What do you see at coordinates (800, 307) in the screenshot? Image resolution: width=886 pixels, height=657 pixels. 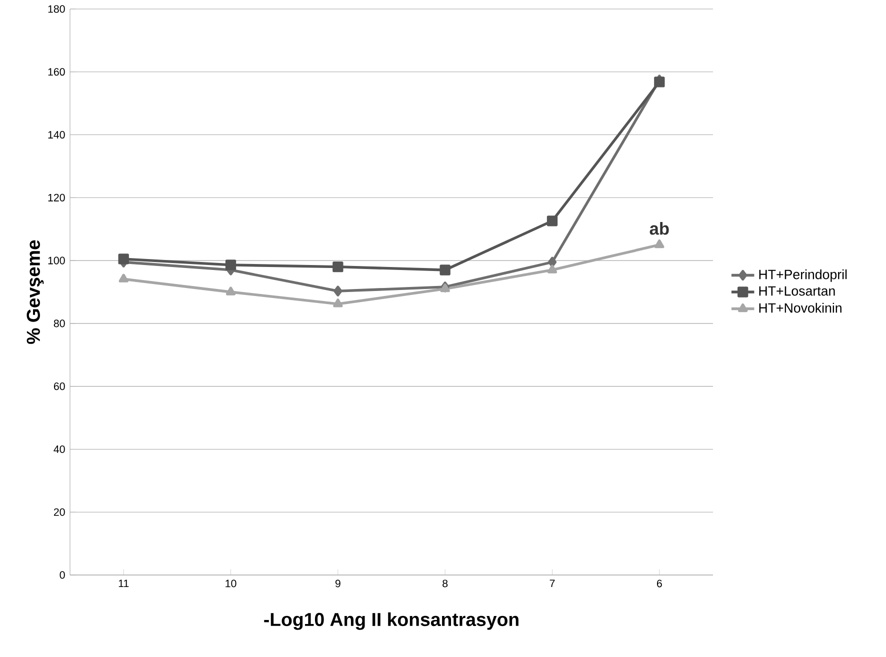 I see `legend-label: HT+Novokinin` at bounding box center [800, 307].